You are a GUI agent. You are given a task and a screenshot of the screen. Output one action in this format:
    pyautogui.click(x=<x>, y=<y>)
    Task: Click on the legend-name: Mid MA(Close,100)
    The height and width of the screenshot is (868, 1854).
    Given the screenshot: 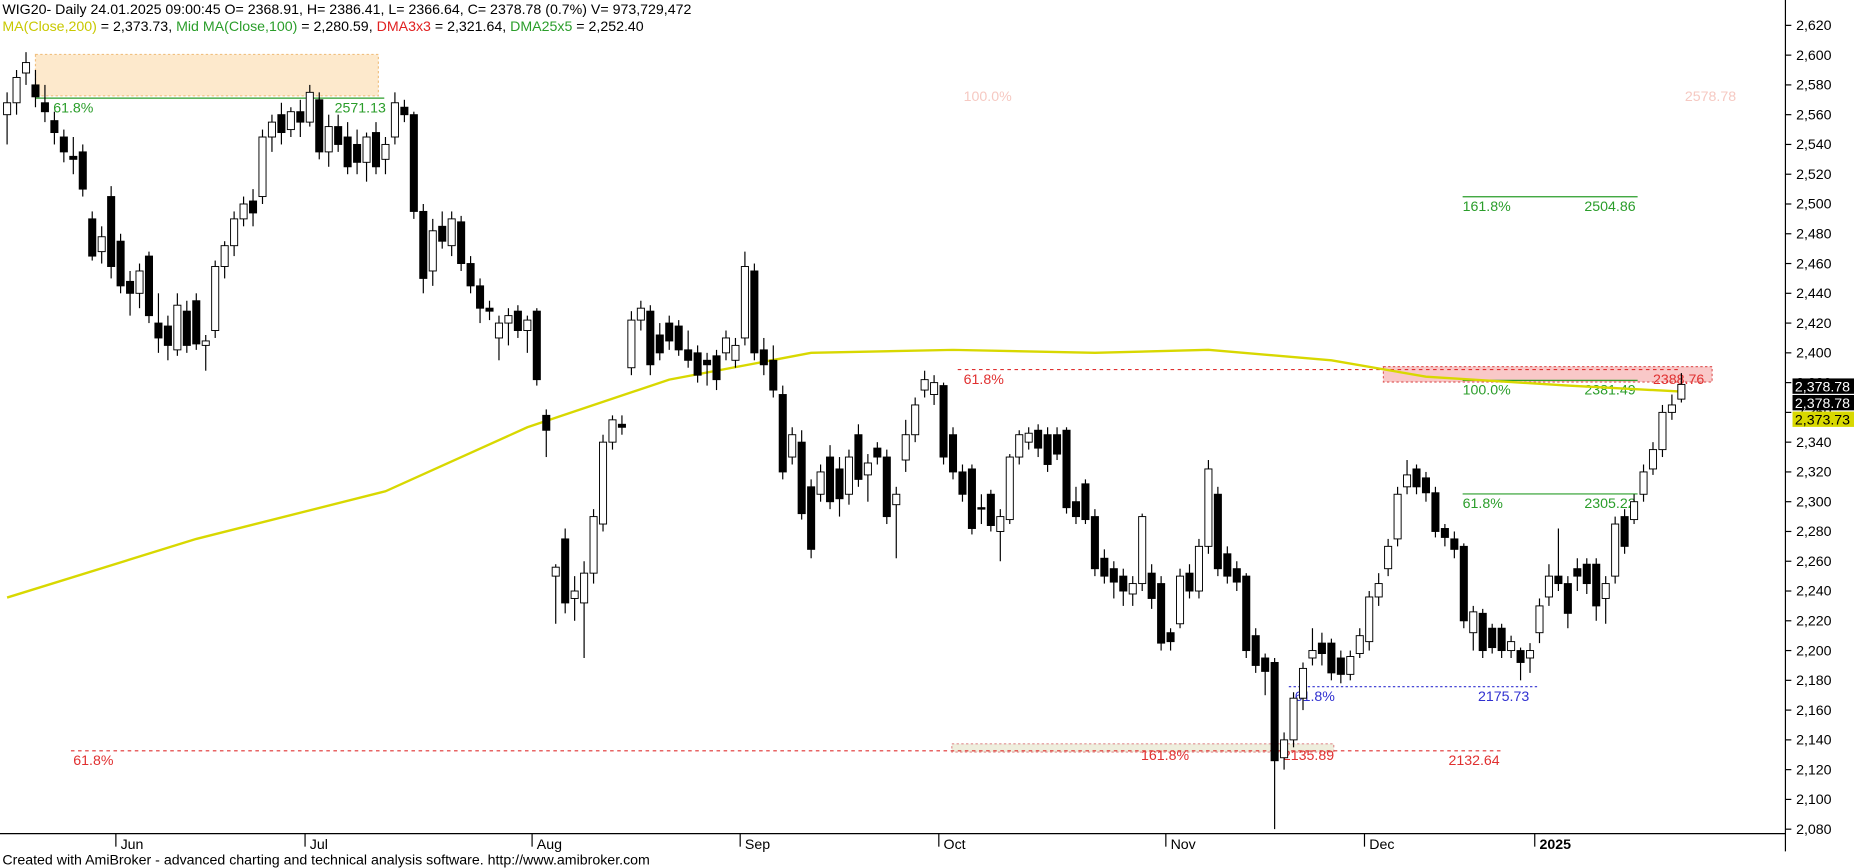 What is the action you would take?
    pyautogui.click(x=236, y=27)
    